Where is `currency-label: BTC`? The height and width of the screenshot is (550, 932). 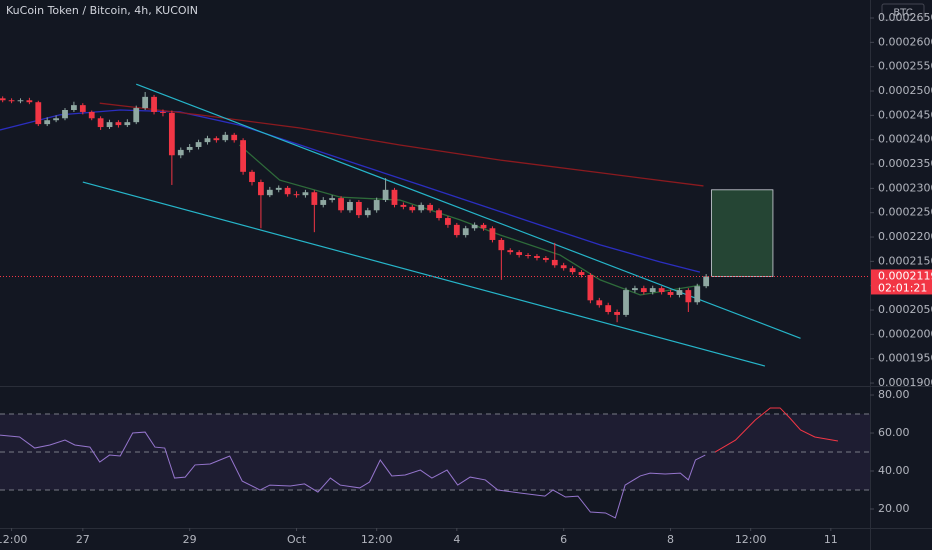
currency-label: BTC is located at coordinates (902, 13).